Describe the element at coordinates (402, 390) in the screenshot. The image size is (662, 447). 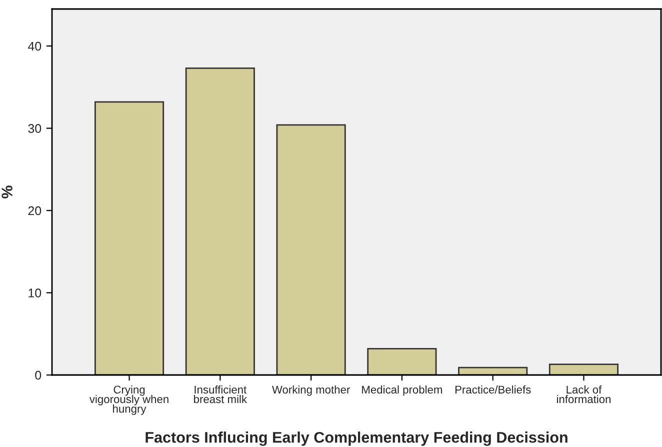
I see `x-tick-label: Medical problem` at that location.